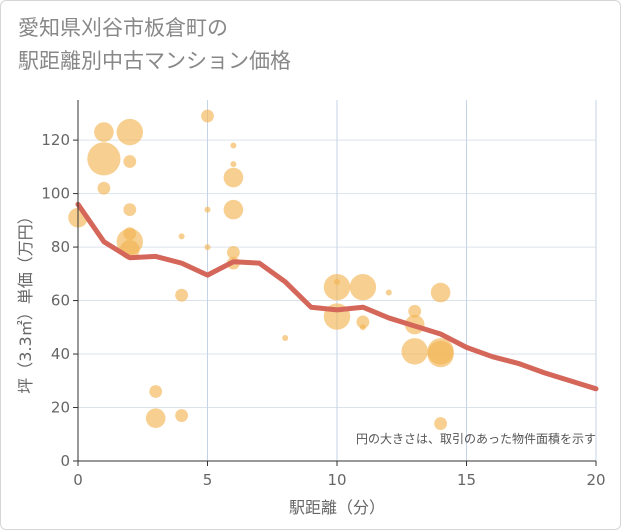 The image size is (621, 530). I want to click on y-tick-label: 80, so click(60, 247).